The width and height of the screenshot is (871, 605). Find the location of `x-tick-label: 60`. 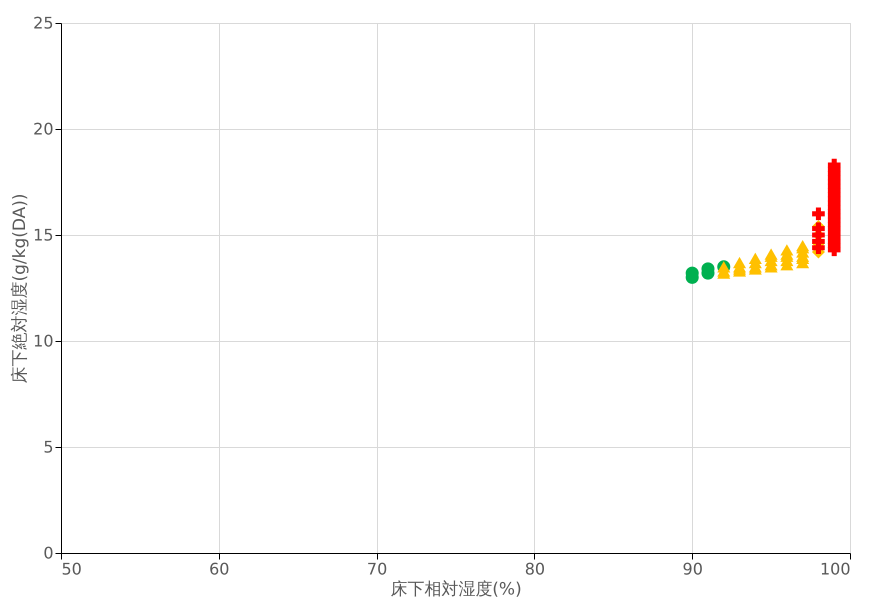

x-tick-label: 60 is located at coordinates (219, 569).